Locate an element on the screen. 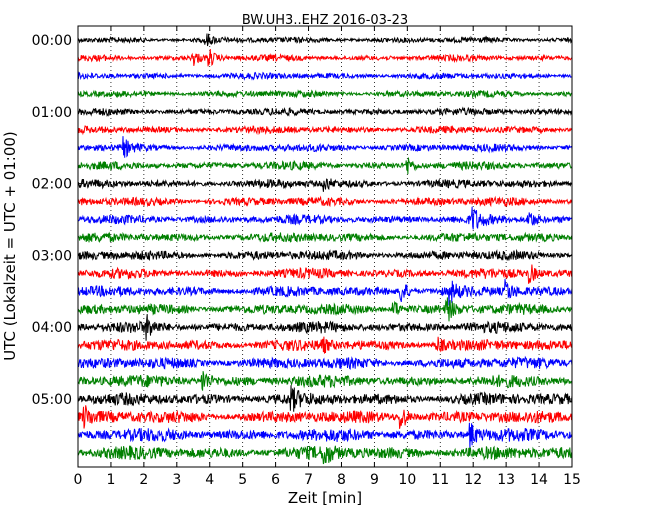 The height and width of the screenshot is (520, 650). x-tick-label: 14 is located at coordinates (539, 480).